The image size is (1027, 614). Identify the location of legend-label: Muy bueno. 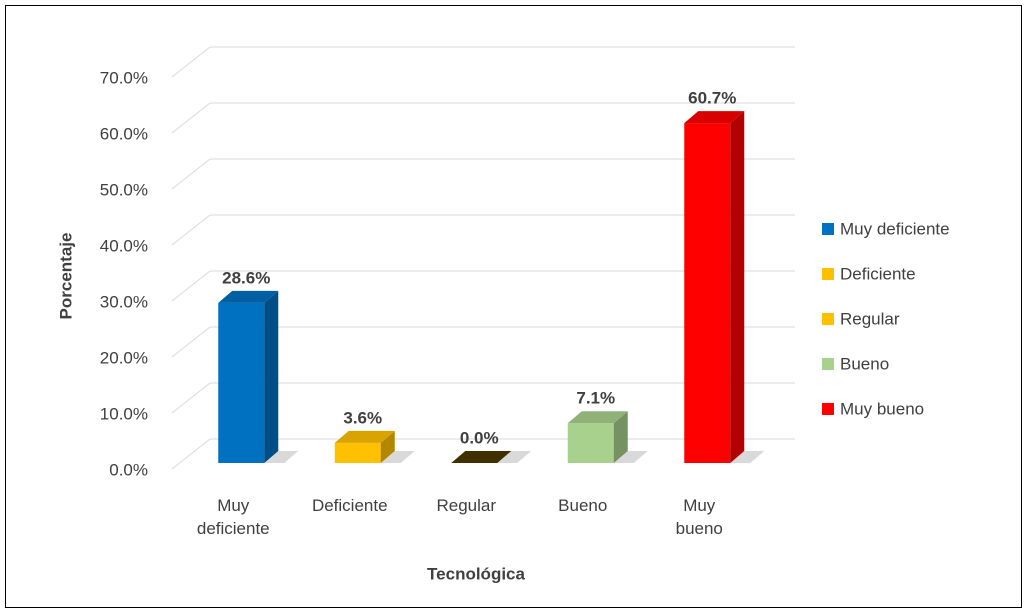
(882, 408).